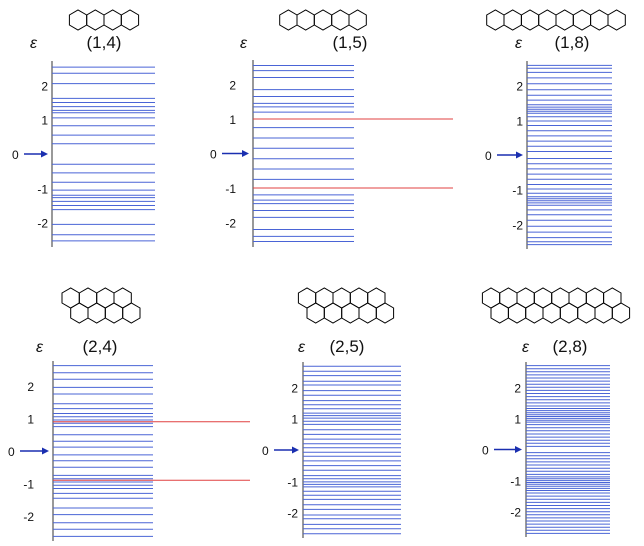  I want to click on panel-2-8: ε (2,8) 2 1 -1 -2 0, so click(556, 412).